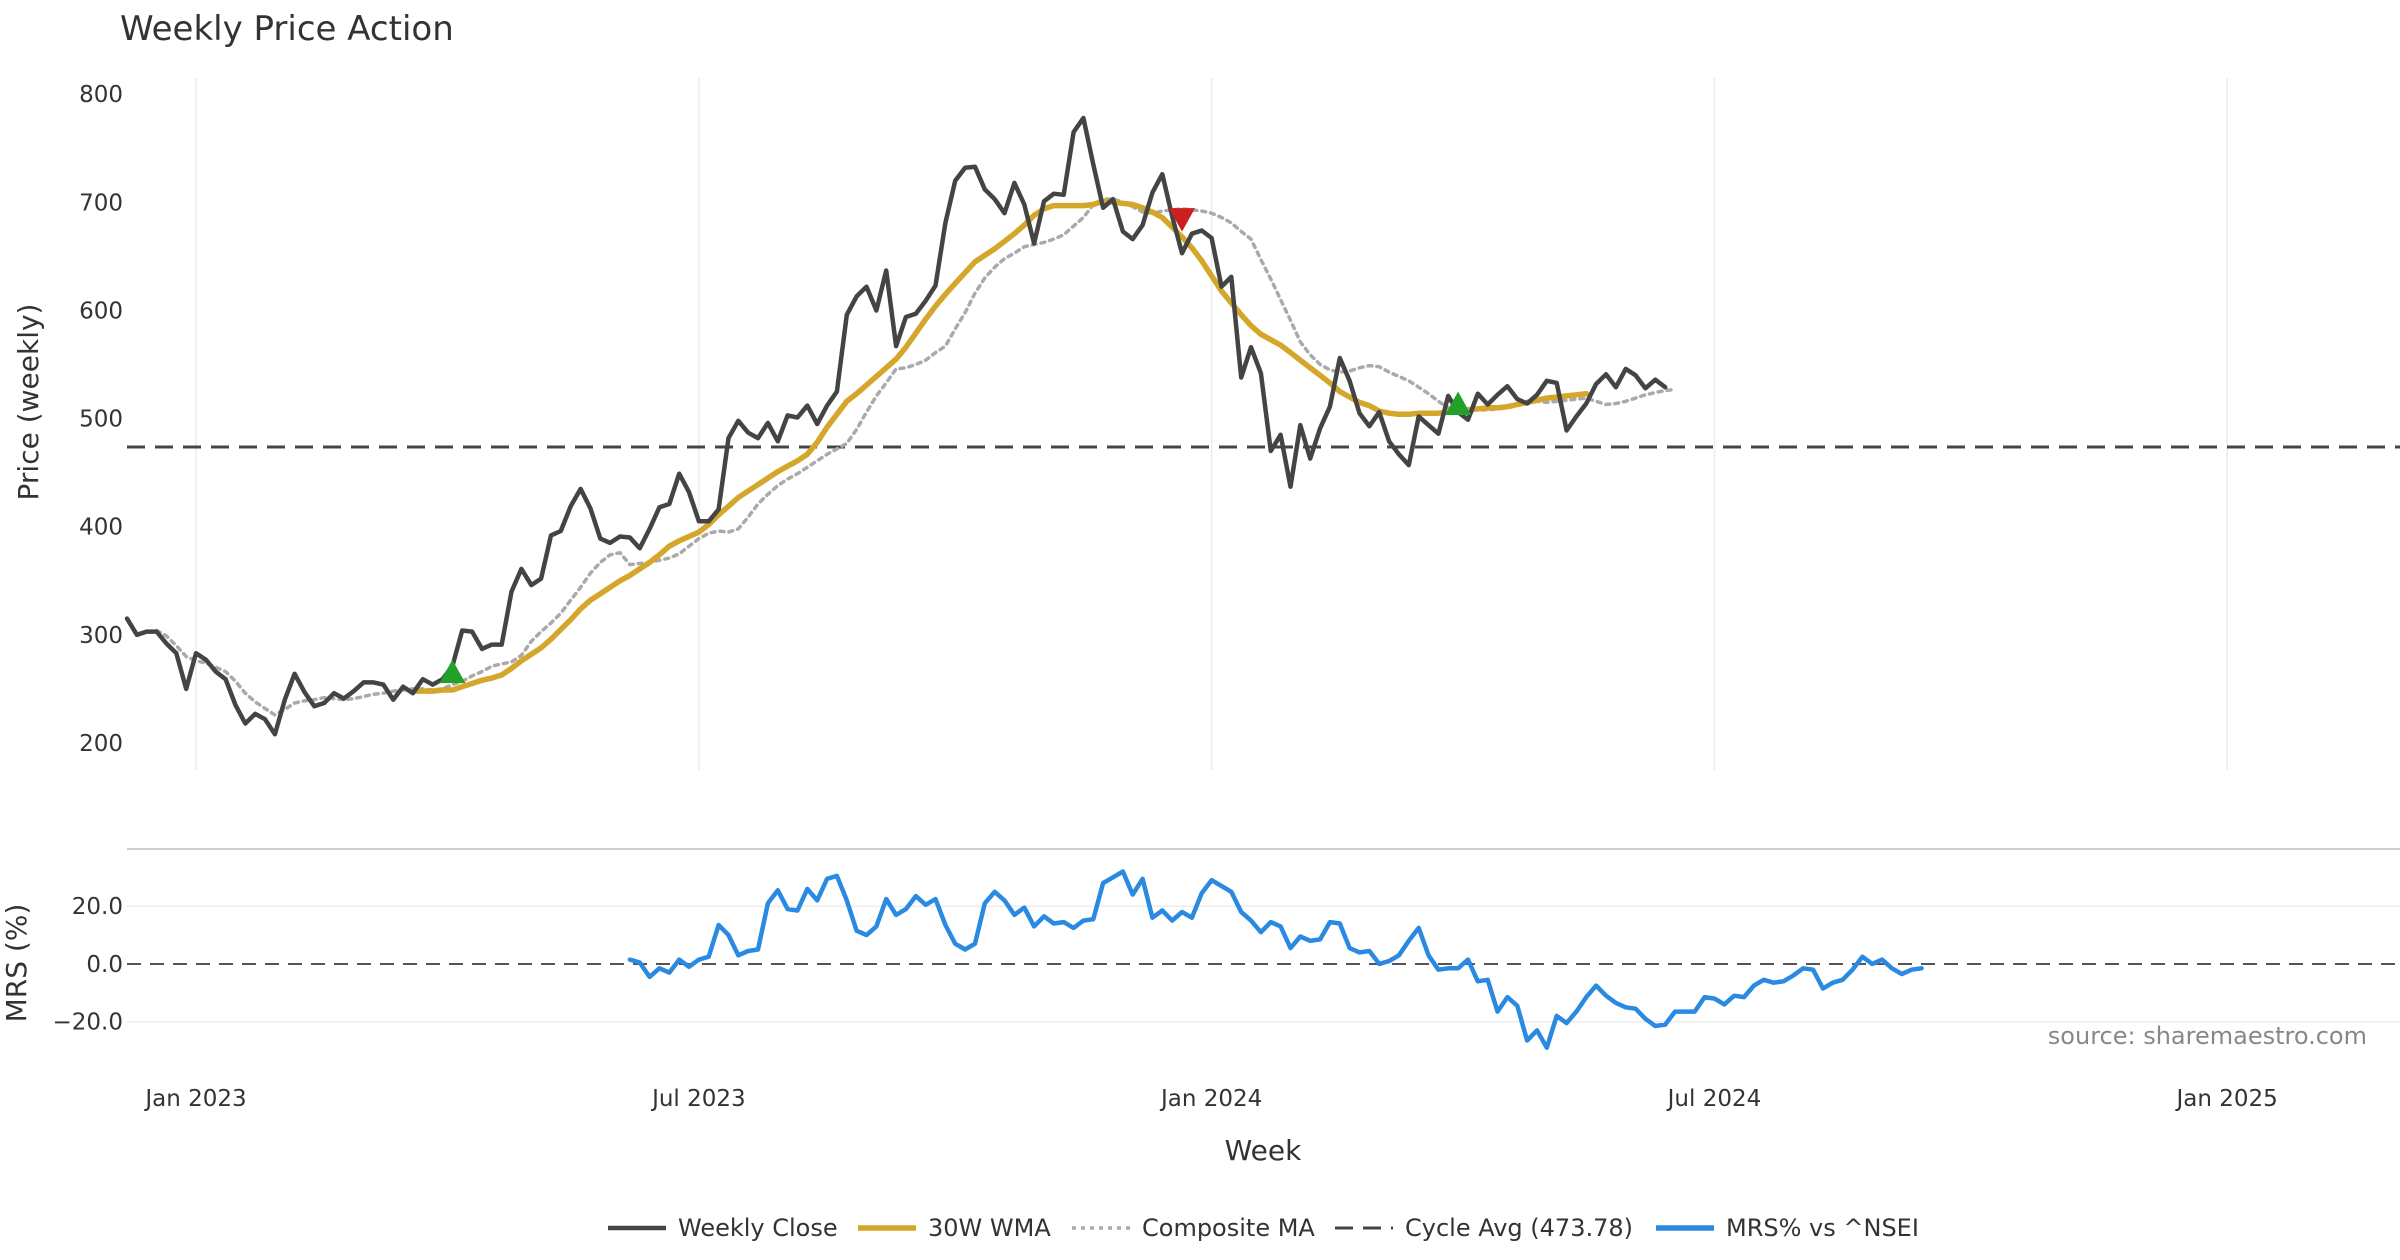  What do you see at coordinates (1519, 1228) in the screenshot?
I see `legend-label: Cycle Avg (473.78)` at bounding box center [1519, 1228].